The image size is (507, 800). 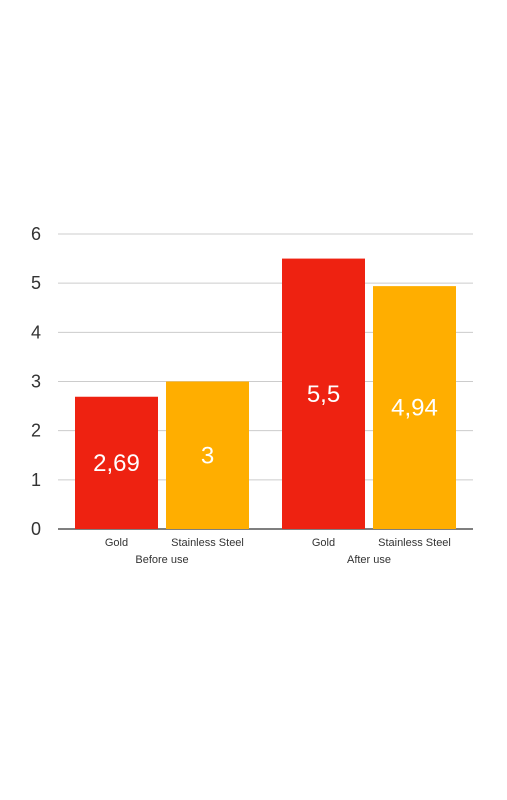 I want to click on y-tick-label: 4, so click(x=36, y=332).